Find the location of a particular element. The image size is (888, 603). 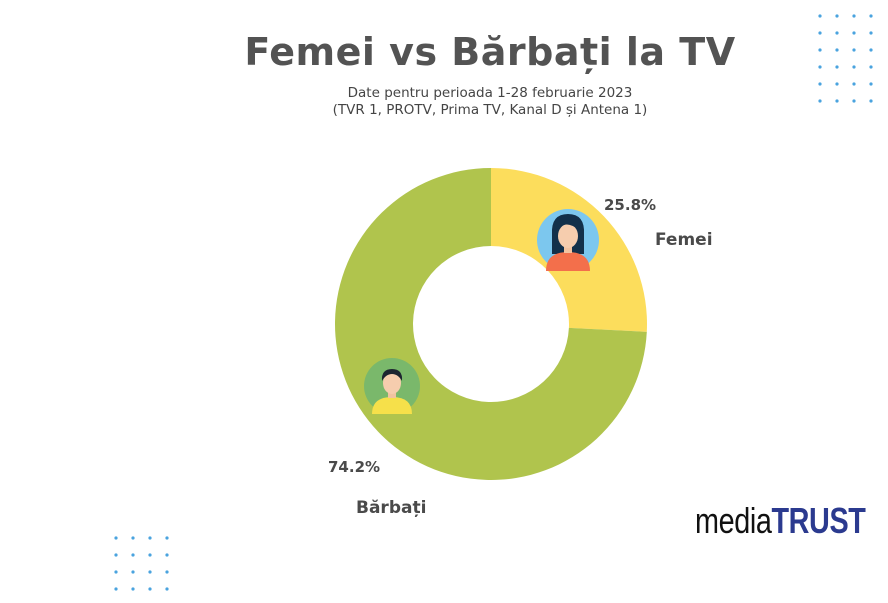

barbati-category-label: Bărbați is located at coordinates (391, 508).